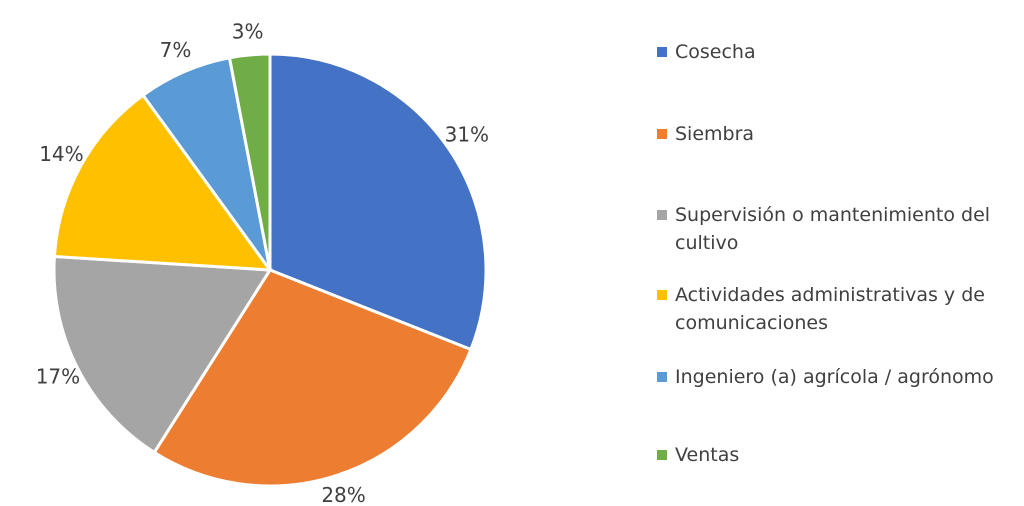 This screenshot has width=1024, height=506. I want to click on data-label: 14%, so click(61, 154).